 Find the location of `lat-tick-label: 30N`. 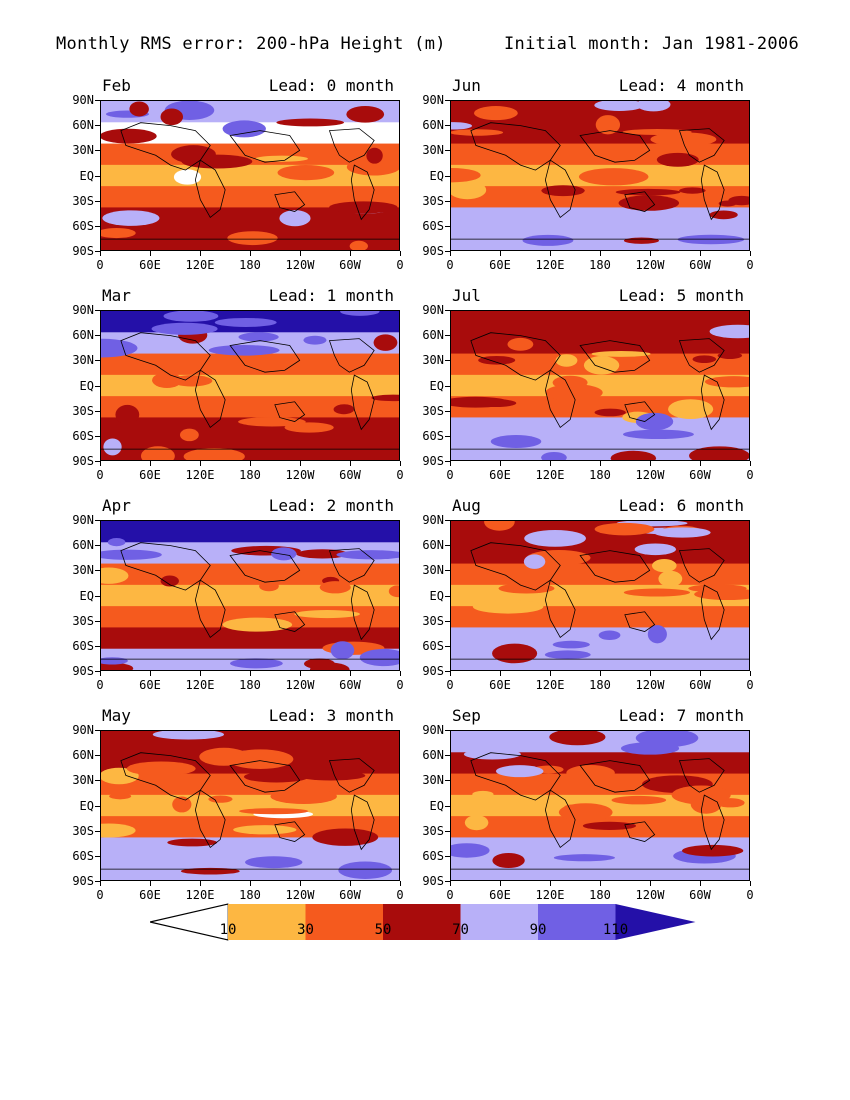

lat-tick-label: 30N is located at coordinates (83, 570).